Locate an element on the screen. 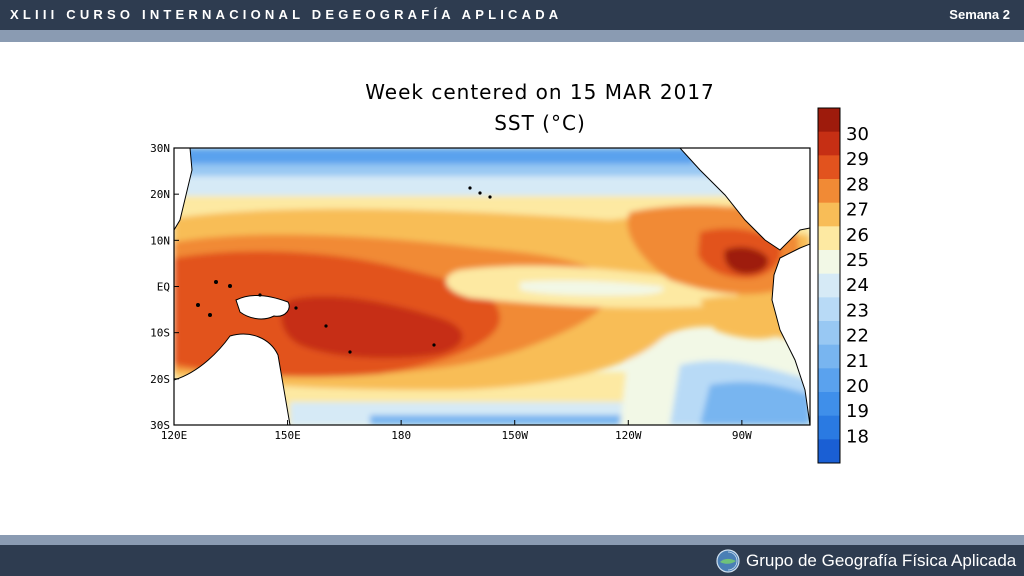 This screenshot has width=1024, height=576. legend-frame is located at coordinates (829, 285).